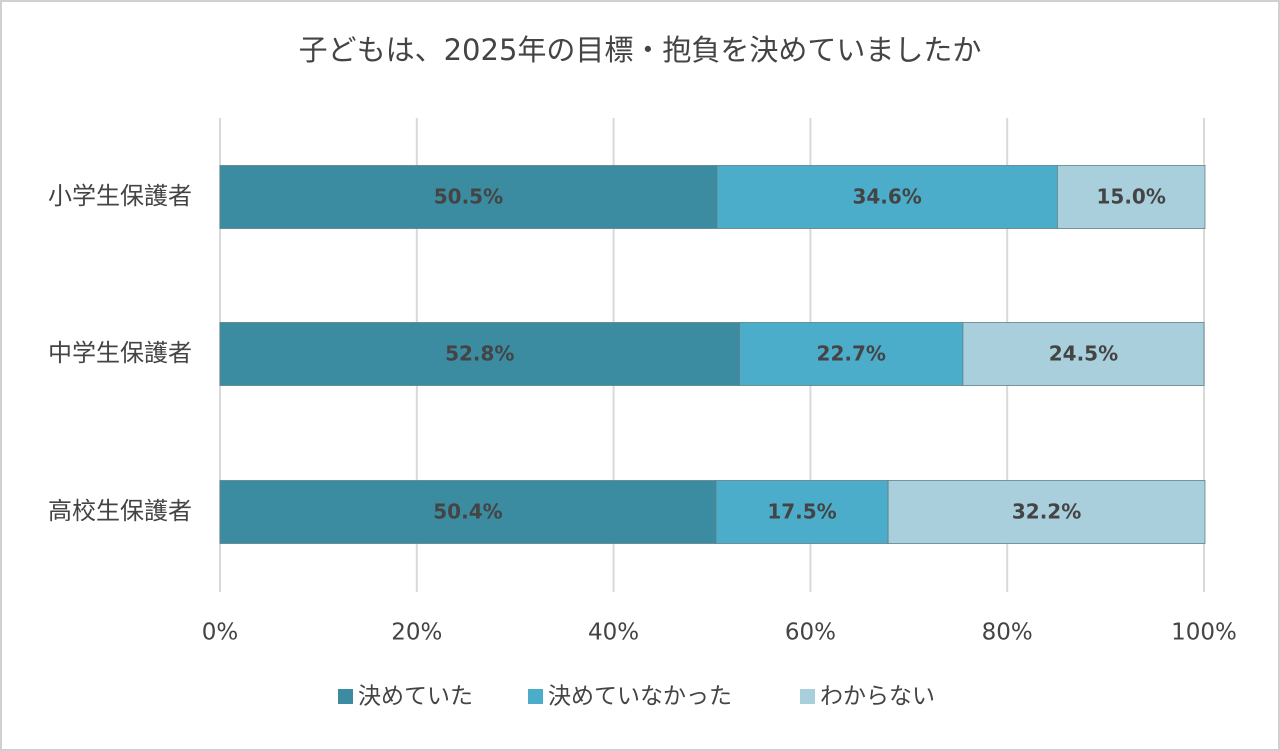  I want to click on x-tick-label: 40%, so click(613, 633).